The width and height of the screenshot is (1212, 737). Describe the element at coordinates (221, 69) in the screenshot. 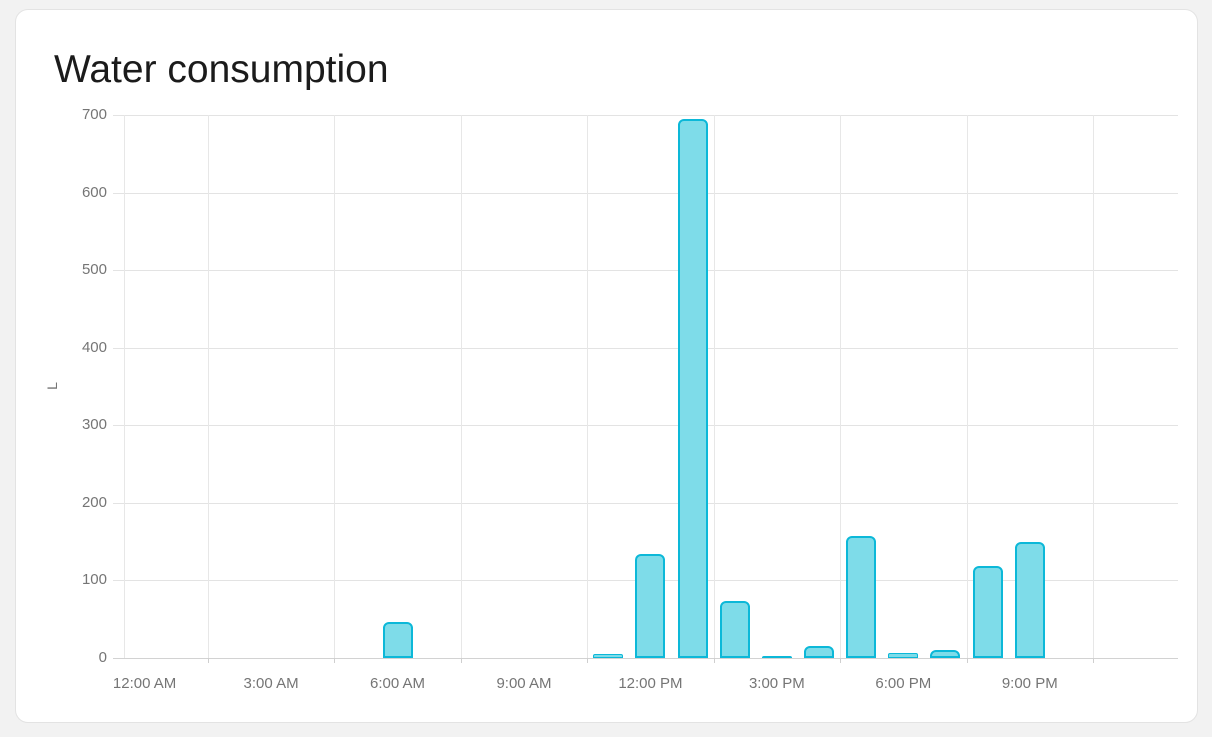

I see `card-title: Water consumption` at that location.